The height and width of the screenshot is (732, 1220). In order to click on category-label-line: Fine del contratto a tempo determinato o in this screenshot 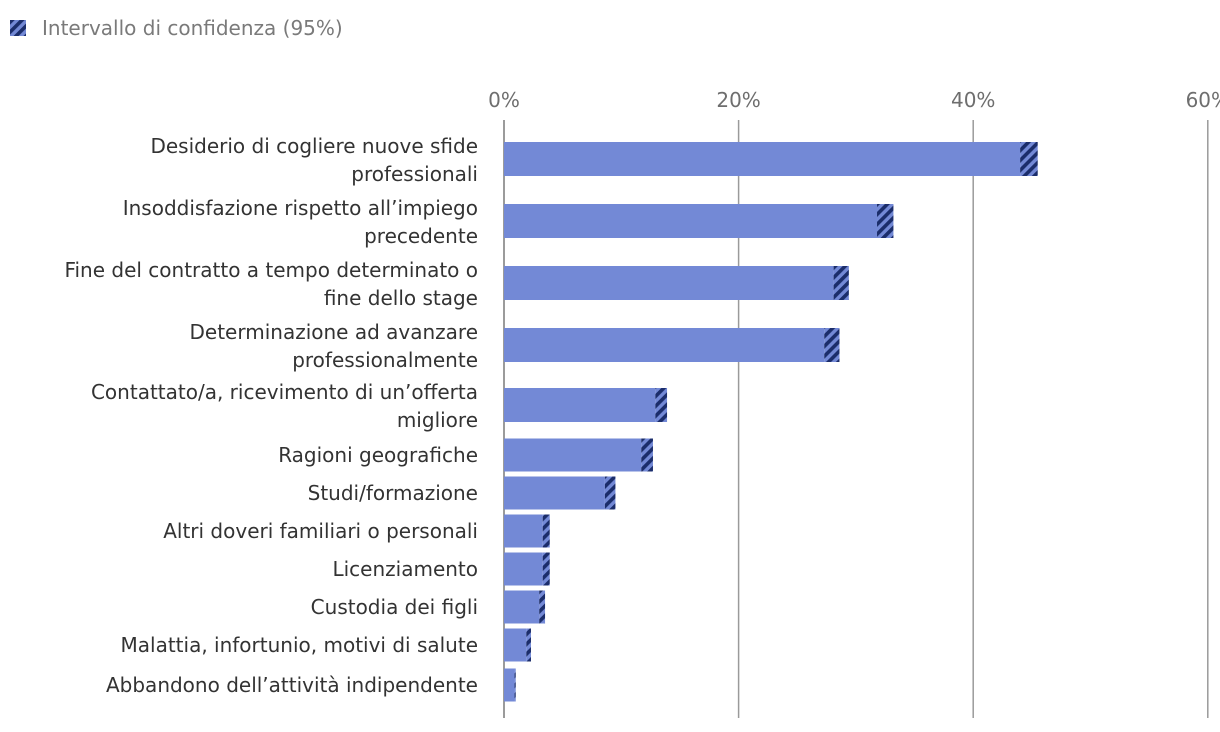, I will do `click(271, 270)`.